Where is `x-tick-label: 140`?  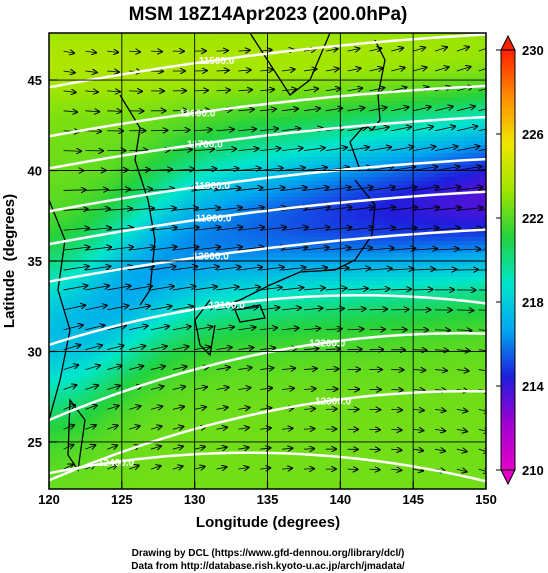
x-tick-label: 140 is located at coordinates (340, 499).